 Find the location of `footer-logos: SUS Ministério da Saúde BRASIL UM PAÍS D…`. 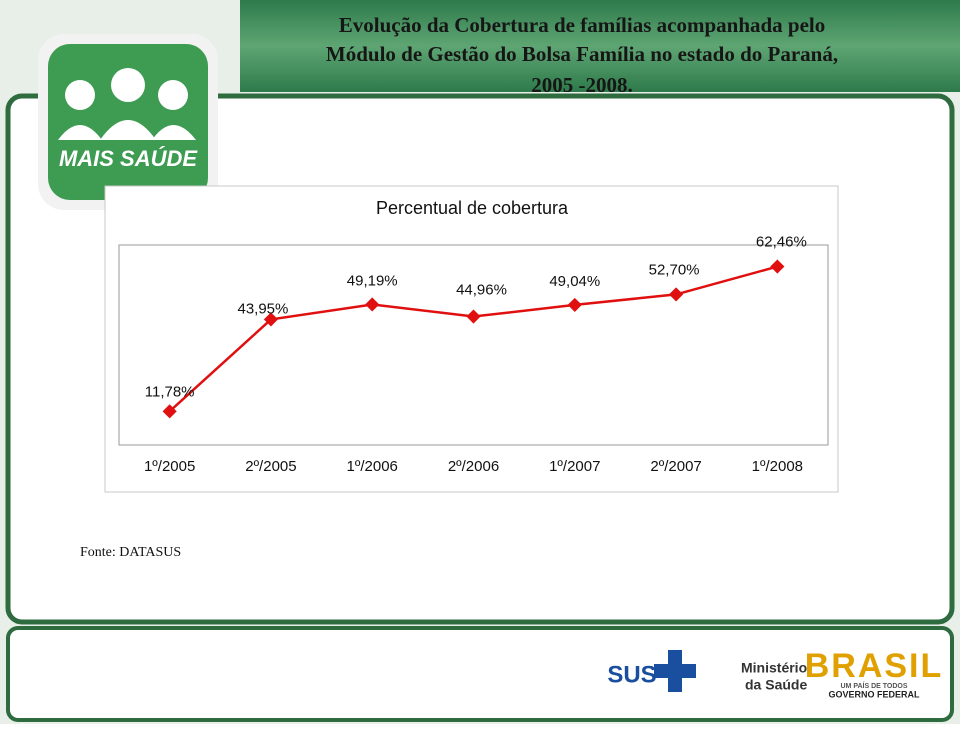

footer-logos: SUS Ministério da Saúde BRASIL UM PAÍS D… is located at coordinates (775, 673).